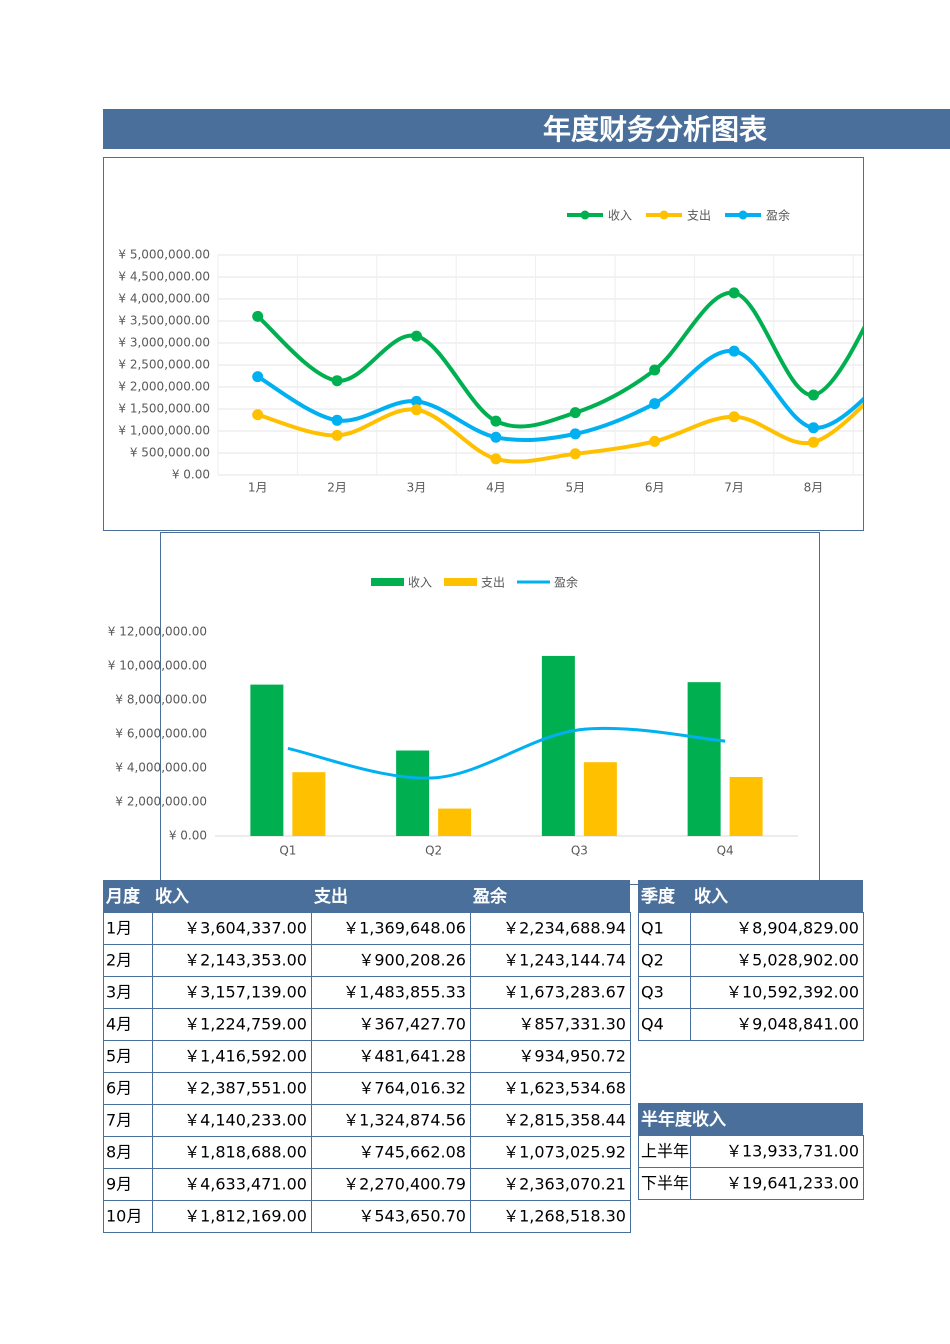  What do you see at coordinates (797, 928) in the screenshot?
I see `cell-text: ￥8,904,829.00` at bounding box center [797, 928].